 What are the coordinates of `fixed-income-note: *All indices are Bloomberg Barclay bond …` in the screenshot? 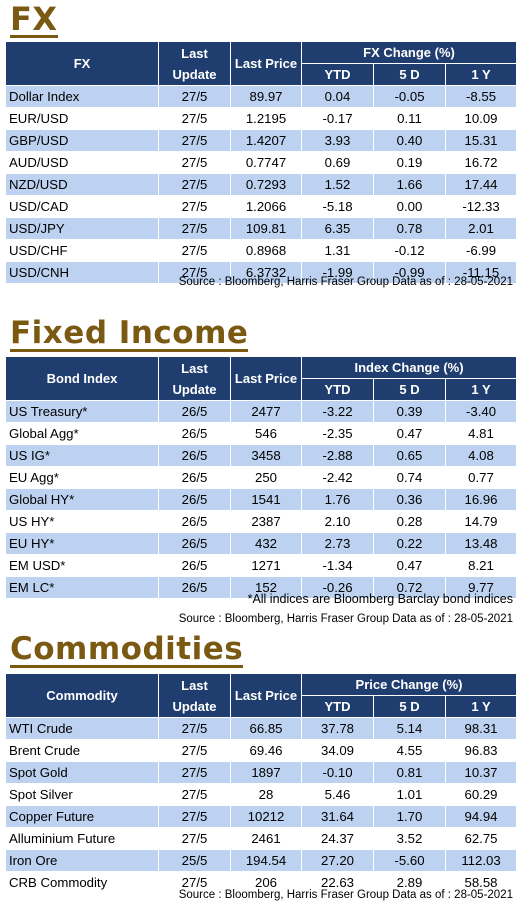 It's located at (380, 599).